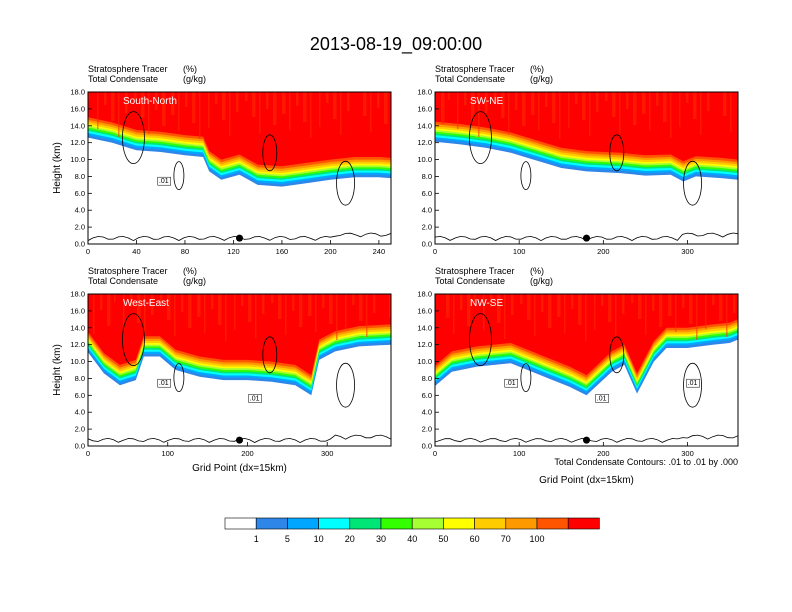  Describe the element at coordinates (256, 539) in the screenshot. I see `colorbar-label: 1` at that location.